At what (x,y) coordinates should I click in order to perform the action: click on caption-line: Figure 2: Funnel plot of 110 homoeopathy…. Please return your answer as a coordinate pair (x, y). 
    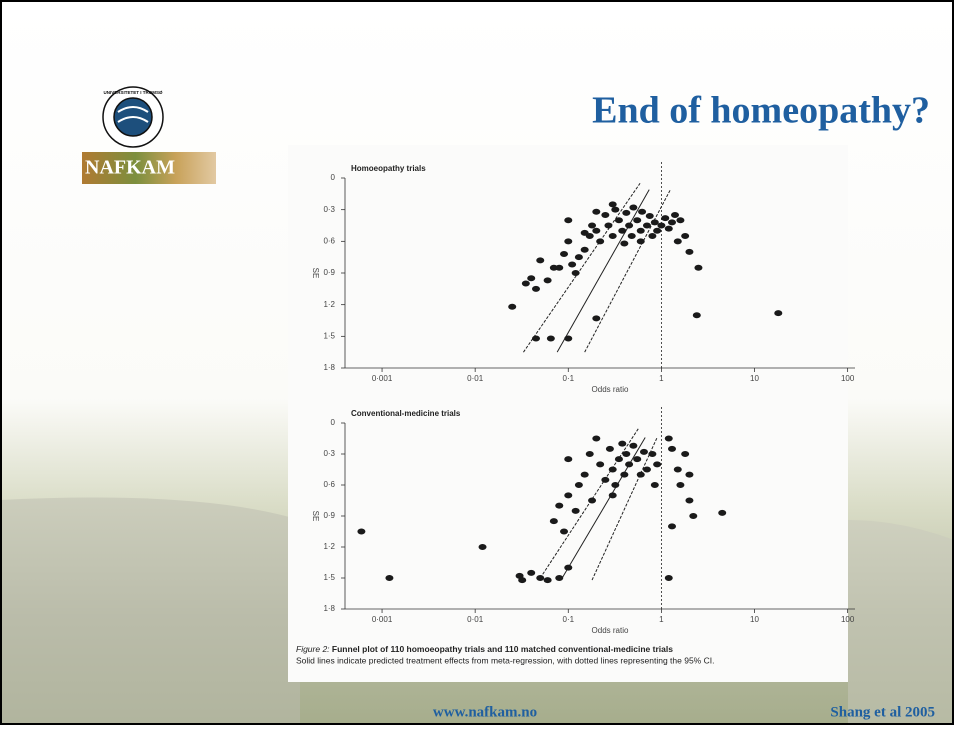
    Looking at the image, I should click on (484, 649).